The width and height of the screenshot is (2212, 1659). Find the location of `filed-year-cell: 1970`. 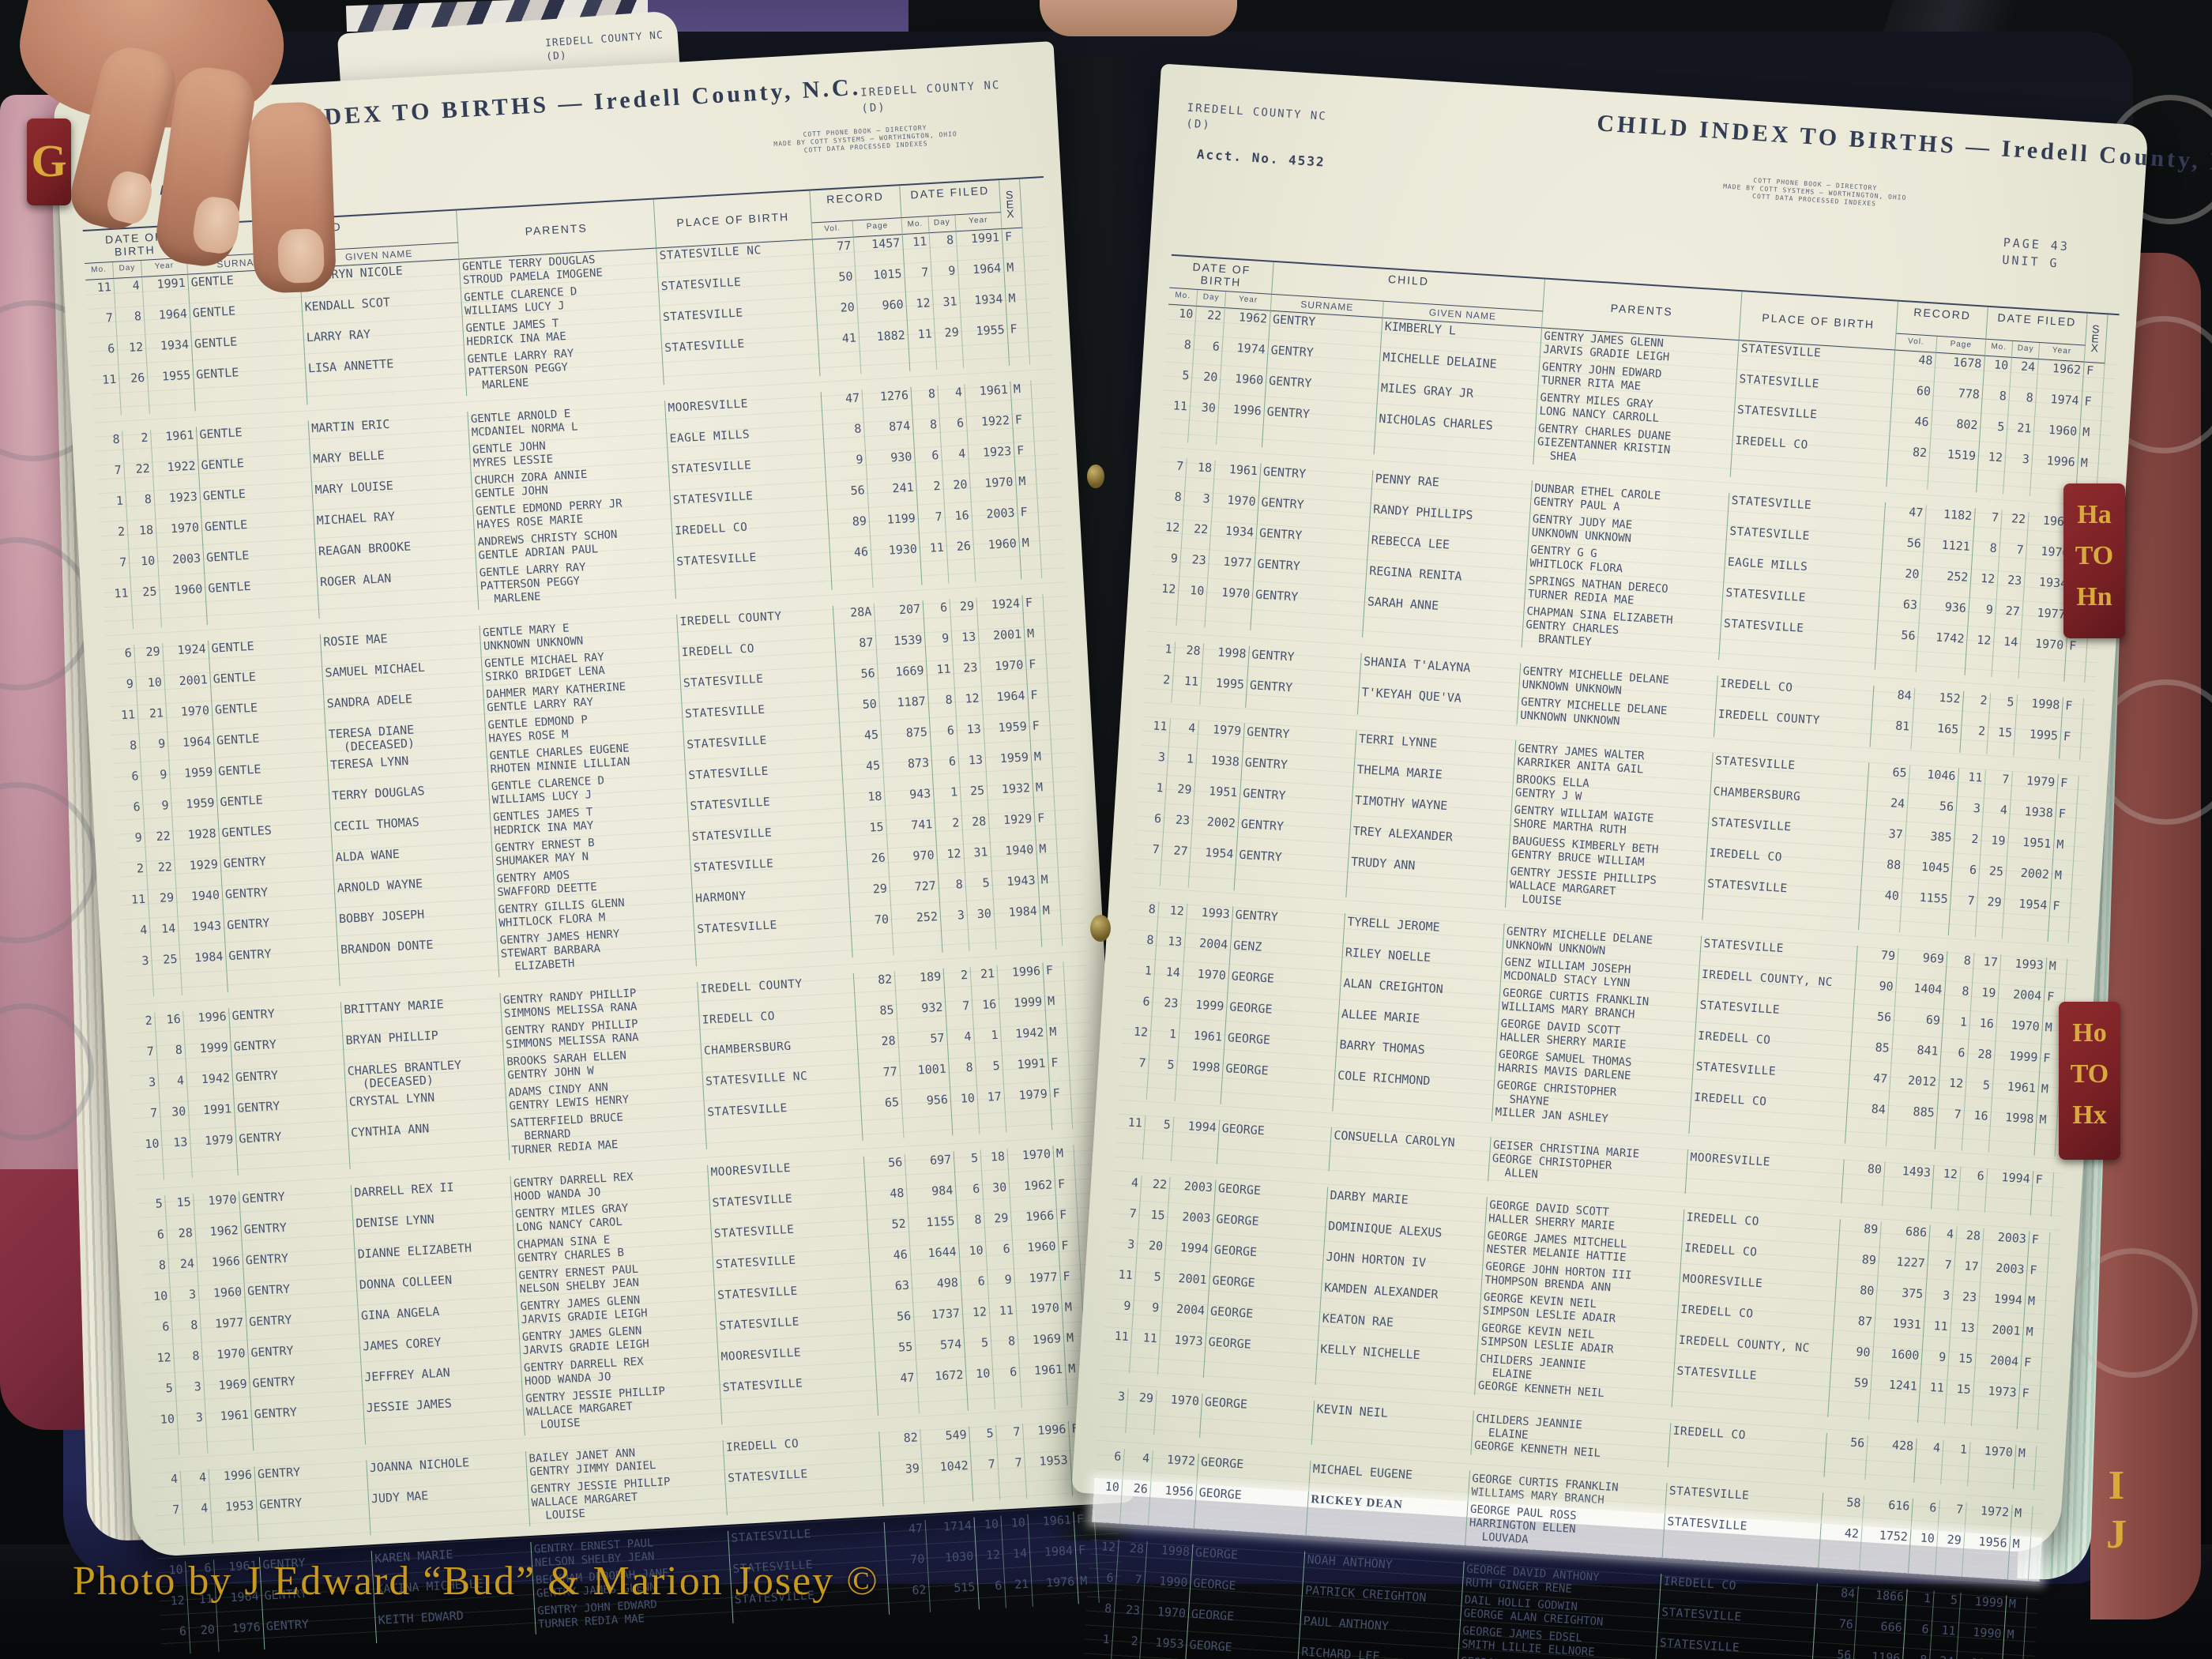

filed-year-cell: 1970 is located at coordinates (2020, 1033).